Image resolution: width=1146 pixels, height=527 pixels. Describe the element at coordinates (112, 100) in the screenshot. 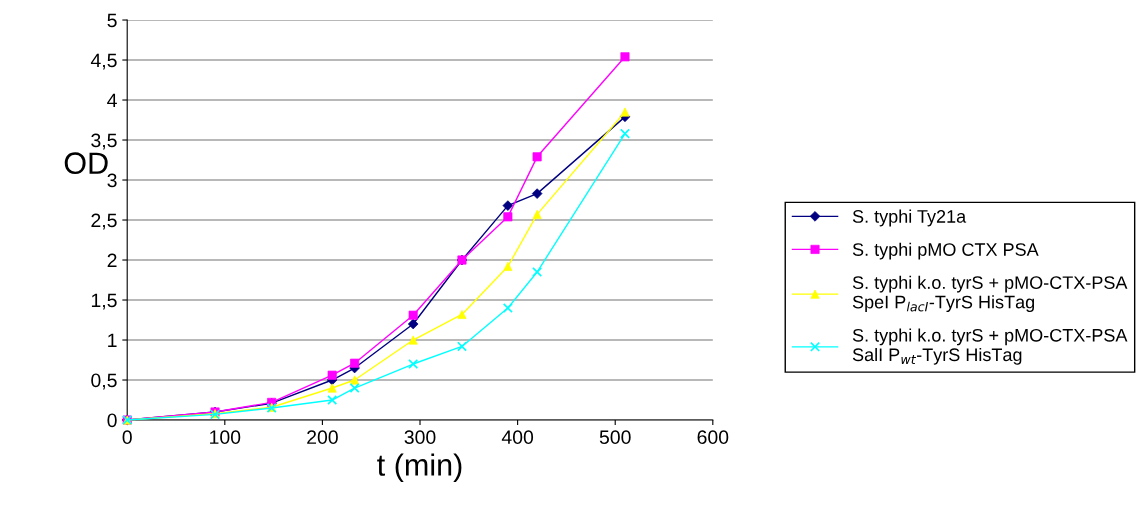

I see `y-tick-label: 4` at that location.